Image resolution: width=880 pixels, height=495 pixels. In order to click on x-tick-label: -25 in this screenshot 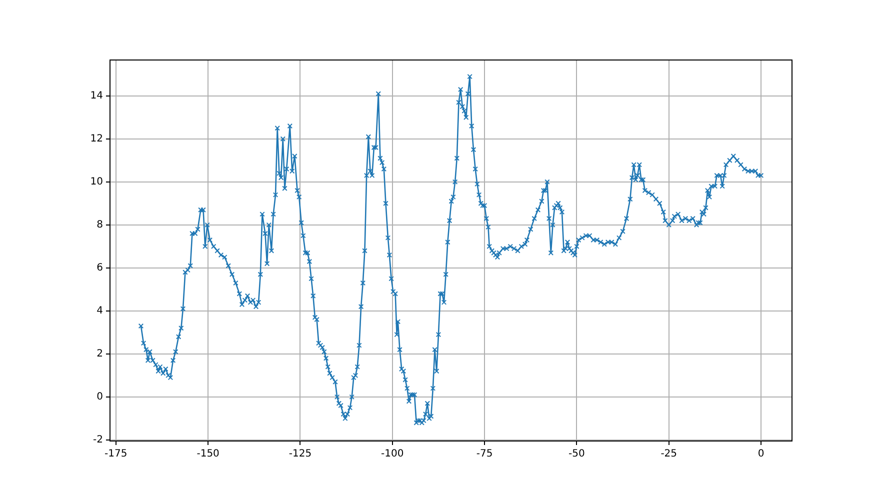, I will do `click(669, 454)`.